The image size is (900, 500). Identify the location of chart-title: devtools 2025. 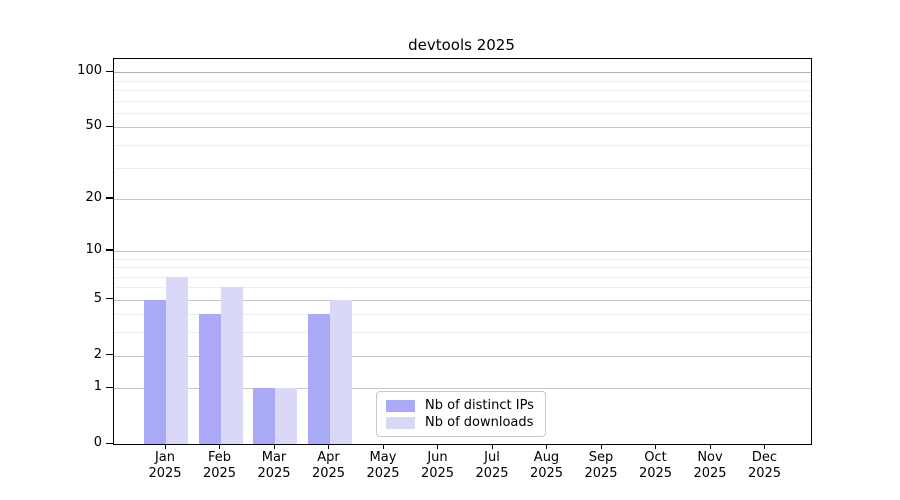
(461, 45).